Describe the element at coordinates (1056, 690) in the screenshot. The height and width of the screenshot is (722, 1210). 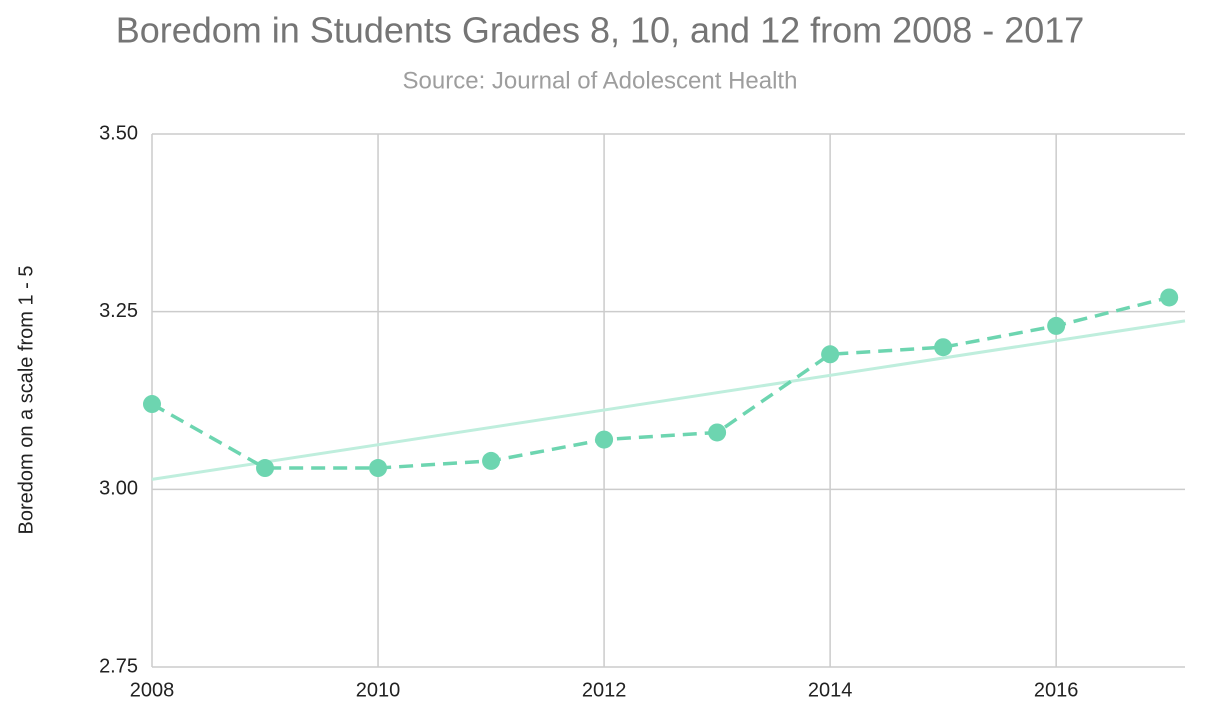
I see `x-tick-label: 2016` at that location.